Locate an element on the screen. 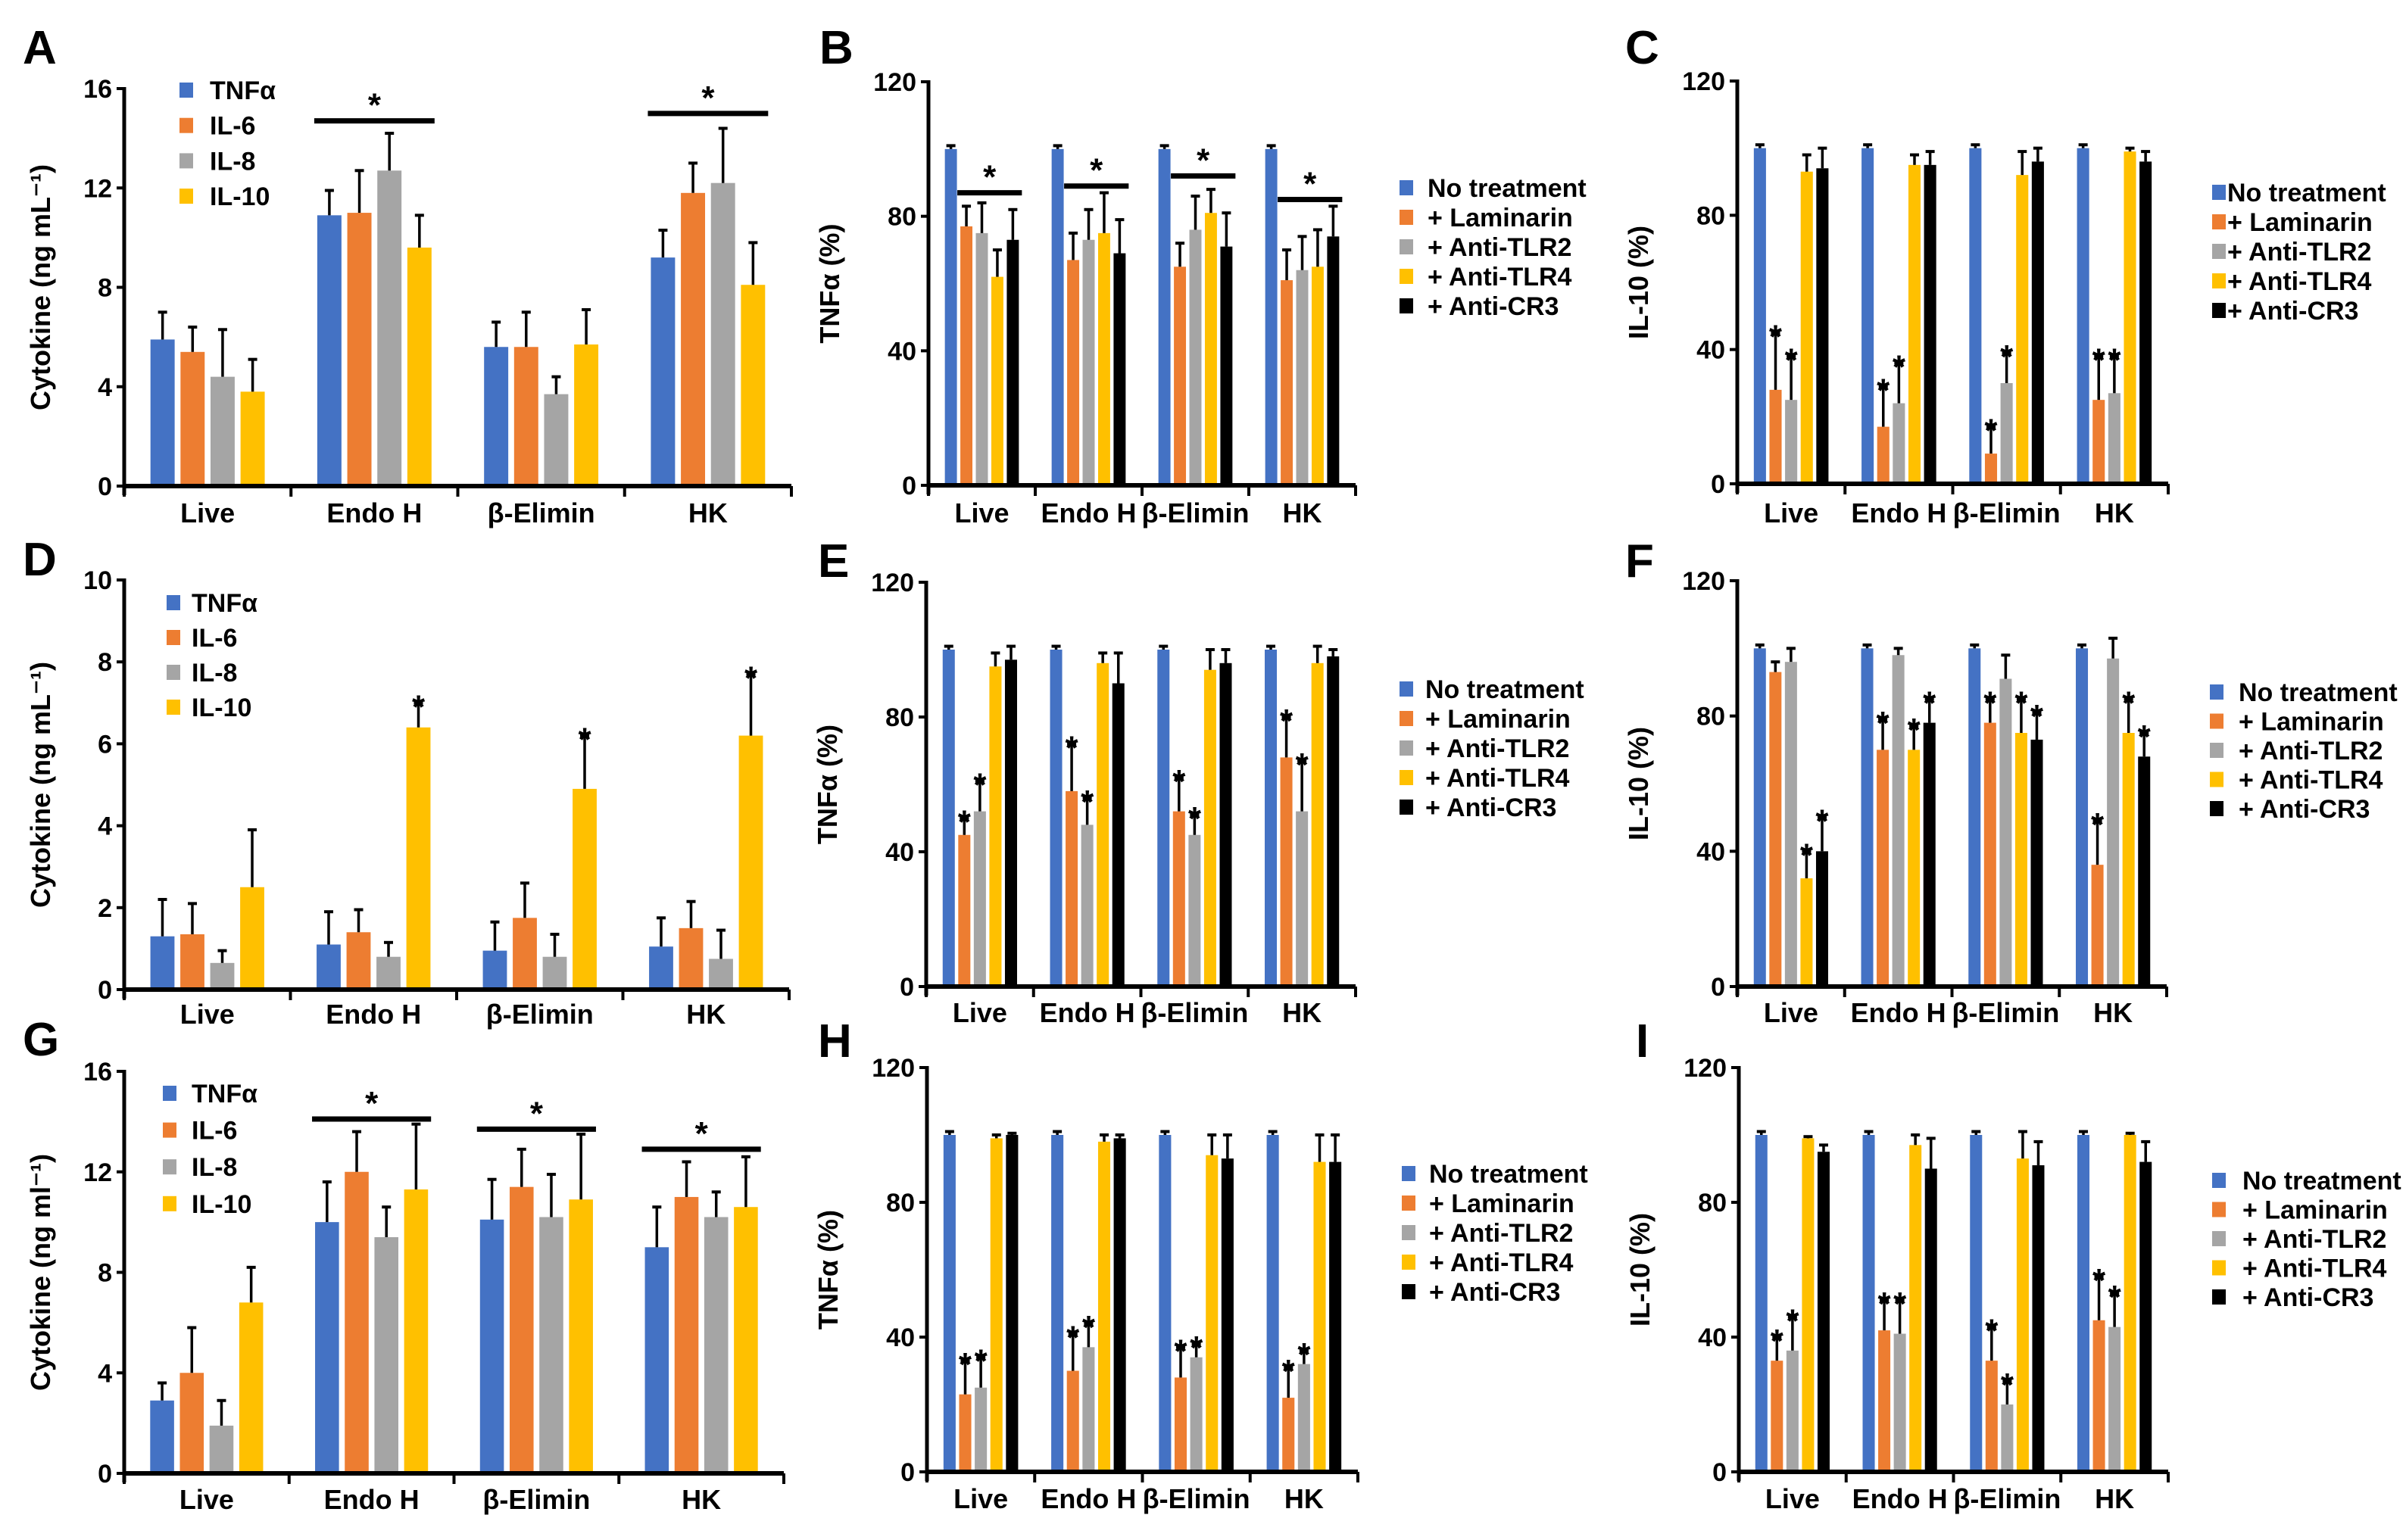  y-tick-label: 40 is located at coordinates (1712, 1338).